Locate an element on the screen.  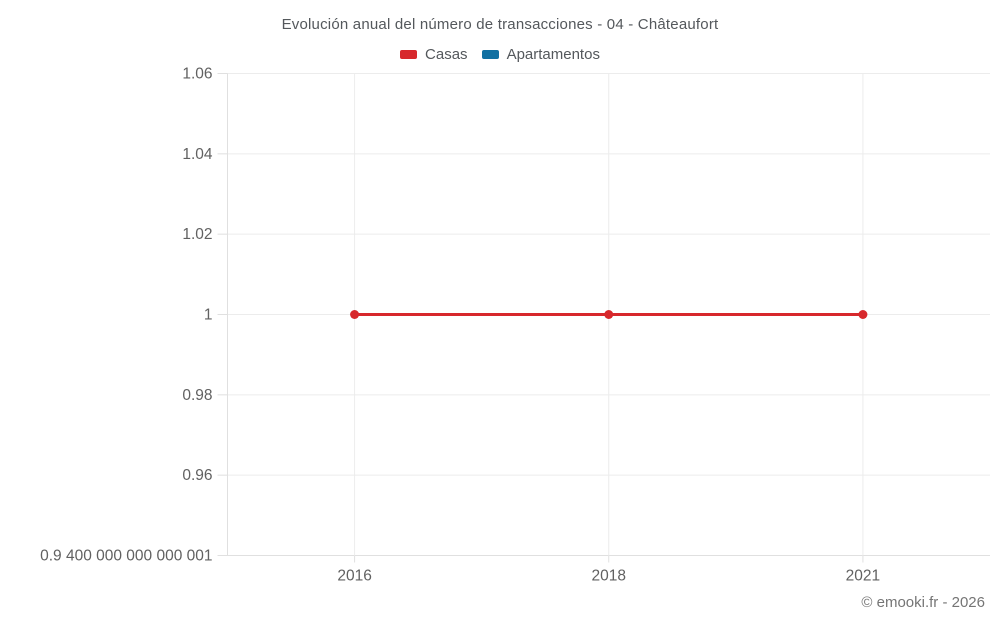
legend-label-apartamentos: Apartamentos is located at coordinates (553, 54).